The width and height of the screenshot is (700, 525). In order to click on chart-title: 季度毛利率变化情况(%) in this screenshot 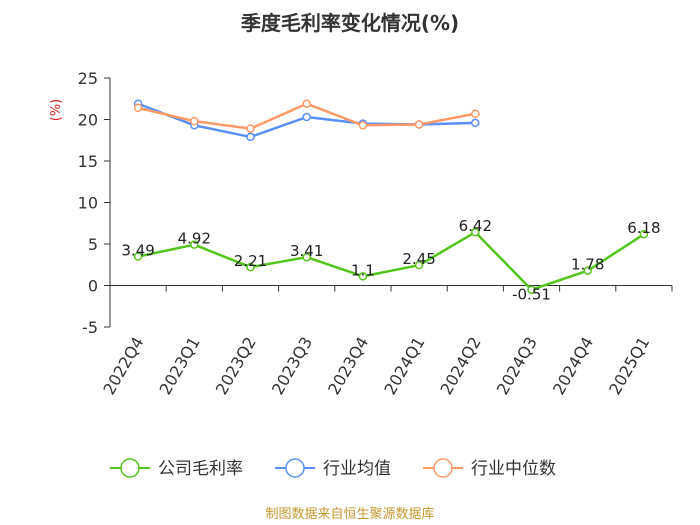, I will do `click(349, 23)`.